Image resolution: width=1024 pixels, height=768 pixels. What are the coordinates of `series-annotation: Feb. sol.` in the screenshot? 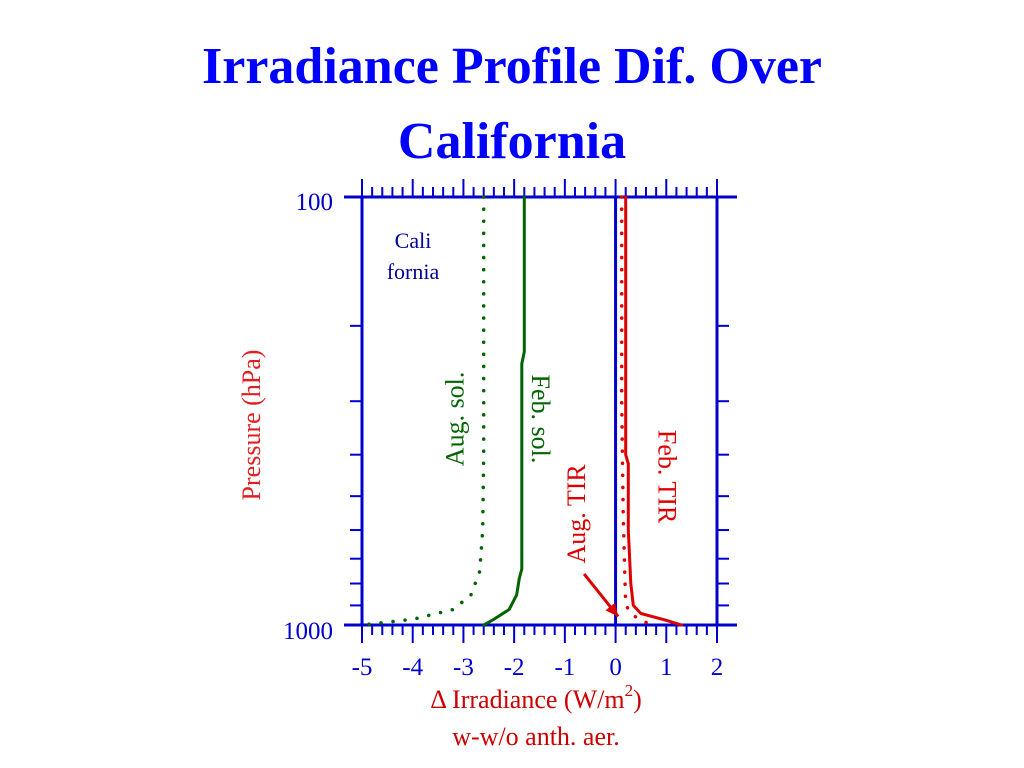 It's located at (540, 418).